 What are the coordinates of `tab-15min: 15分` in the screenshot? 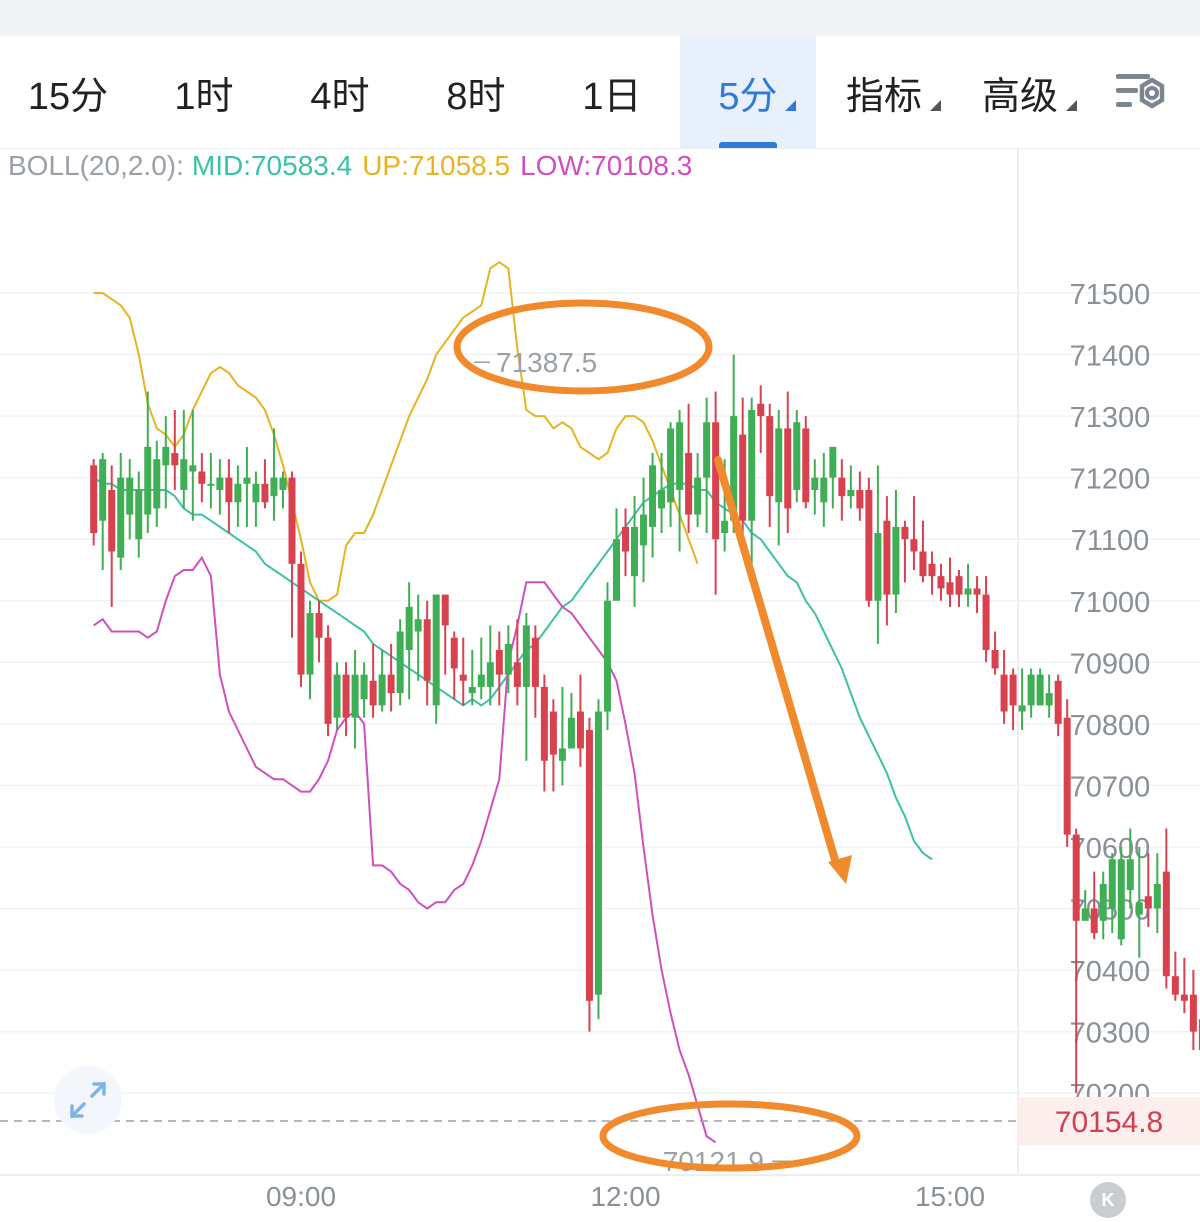 It's located at (68, 92).